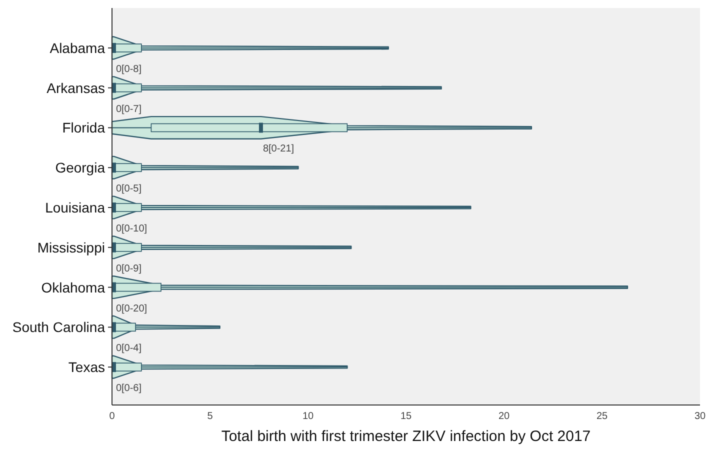  What do you see at coordinates (700, 416) in the screenshot?
I see `x-tick-label: 30` at bounding box center [700, 416].